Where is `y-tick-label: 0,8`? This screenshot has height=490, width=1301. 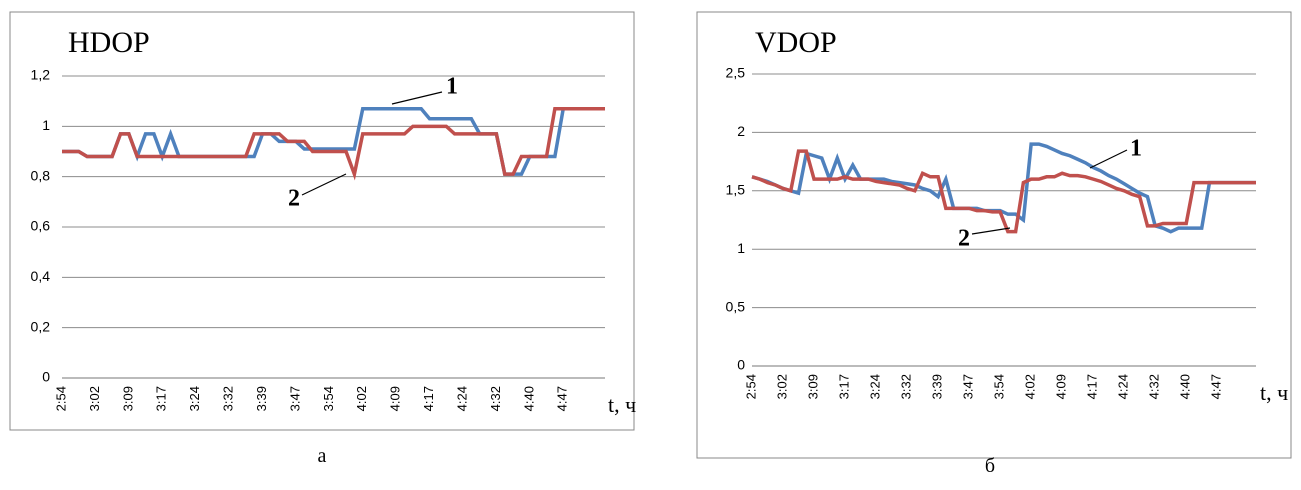
y-tick-label: 0,8 is located at coordinates (41, 175).